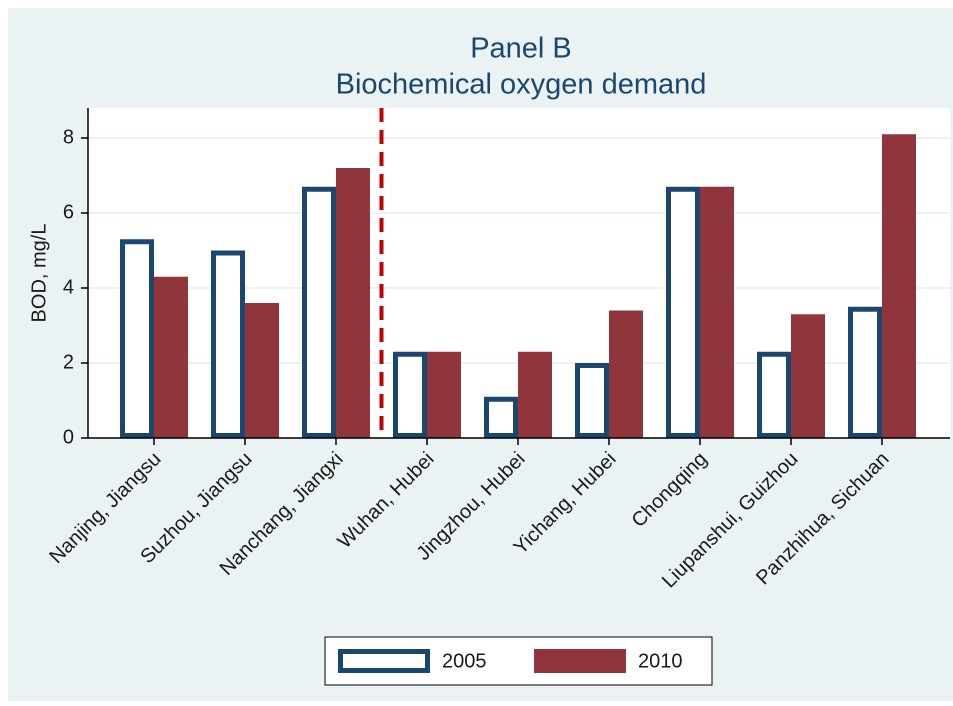 The width and height of the screenshot is (953, 706). I want to click on y-tick-label: 2, so click(68, 362).